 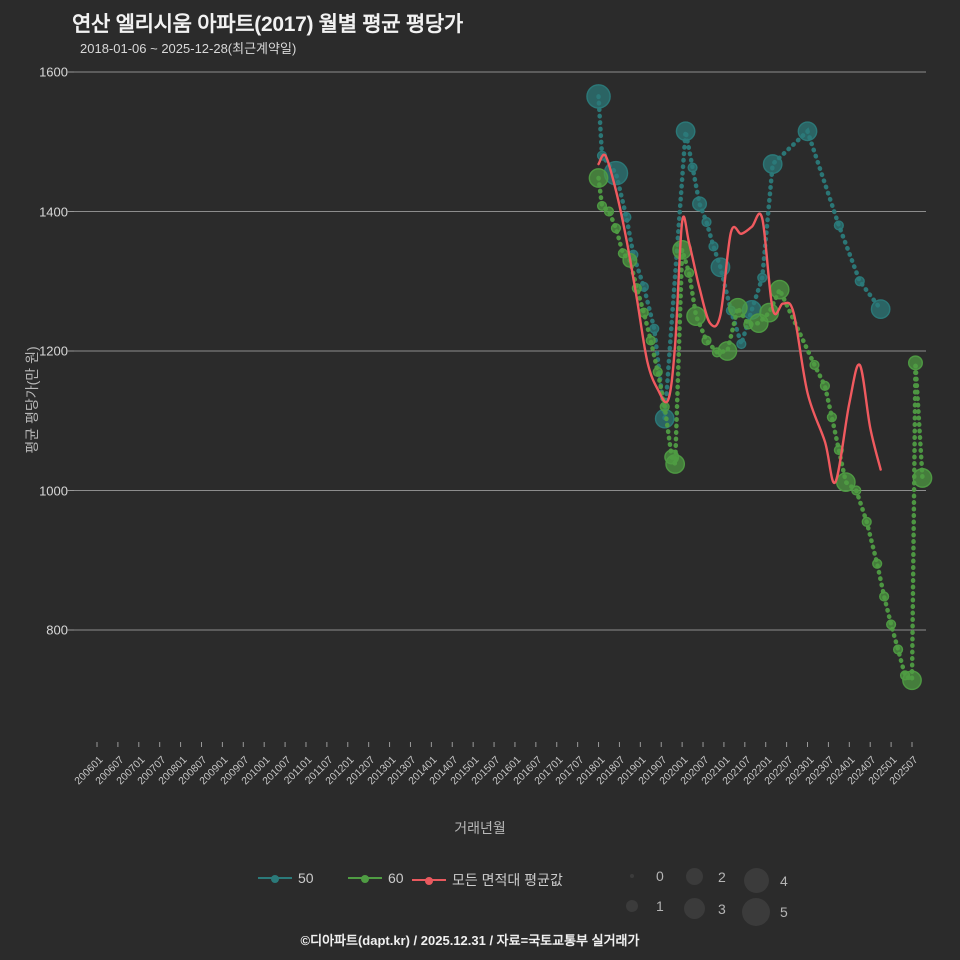 I want to click on size-legend-label: 2, so click(x=722, y=876).